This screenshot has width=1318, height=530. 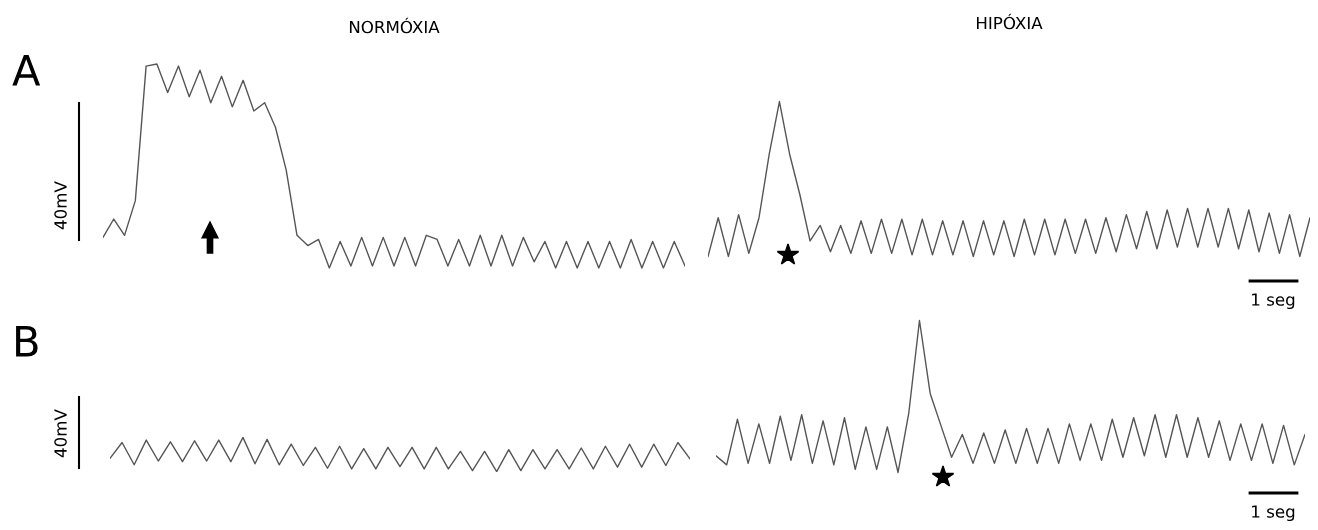 I want to click on chart-title: HIPÓXIA, so click(x=1009, y=21).